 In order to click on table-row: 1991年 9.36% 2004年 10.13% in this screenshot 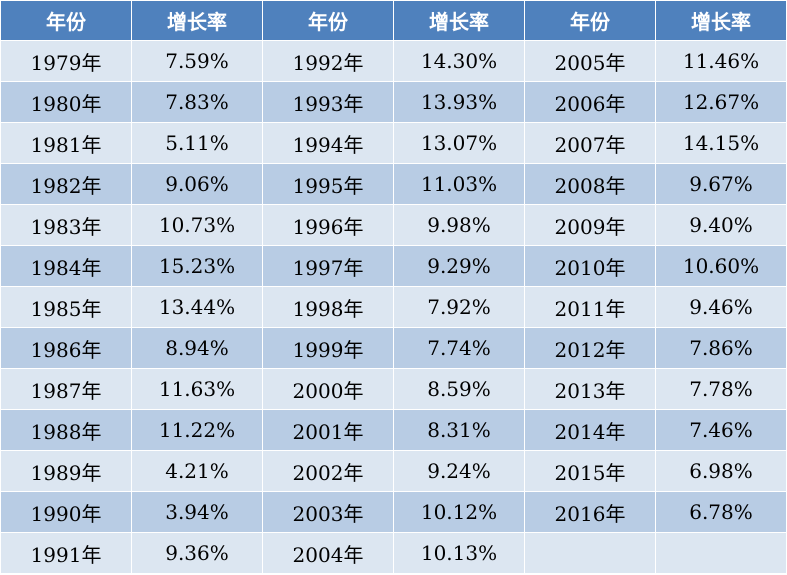, I will do `click(393, 553)`.